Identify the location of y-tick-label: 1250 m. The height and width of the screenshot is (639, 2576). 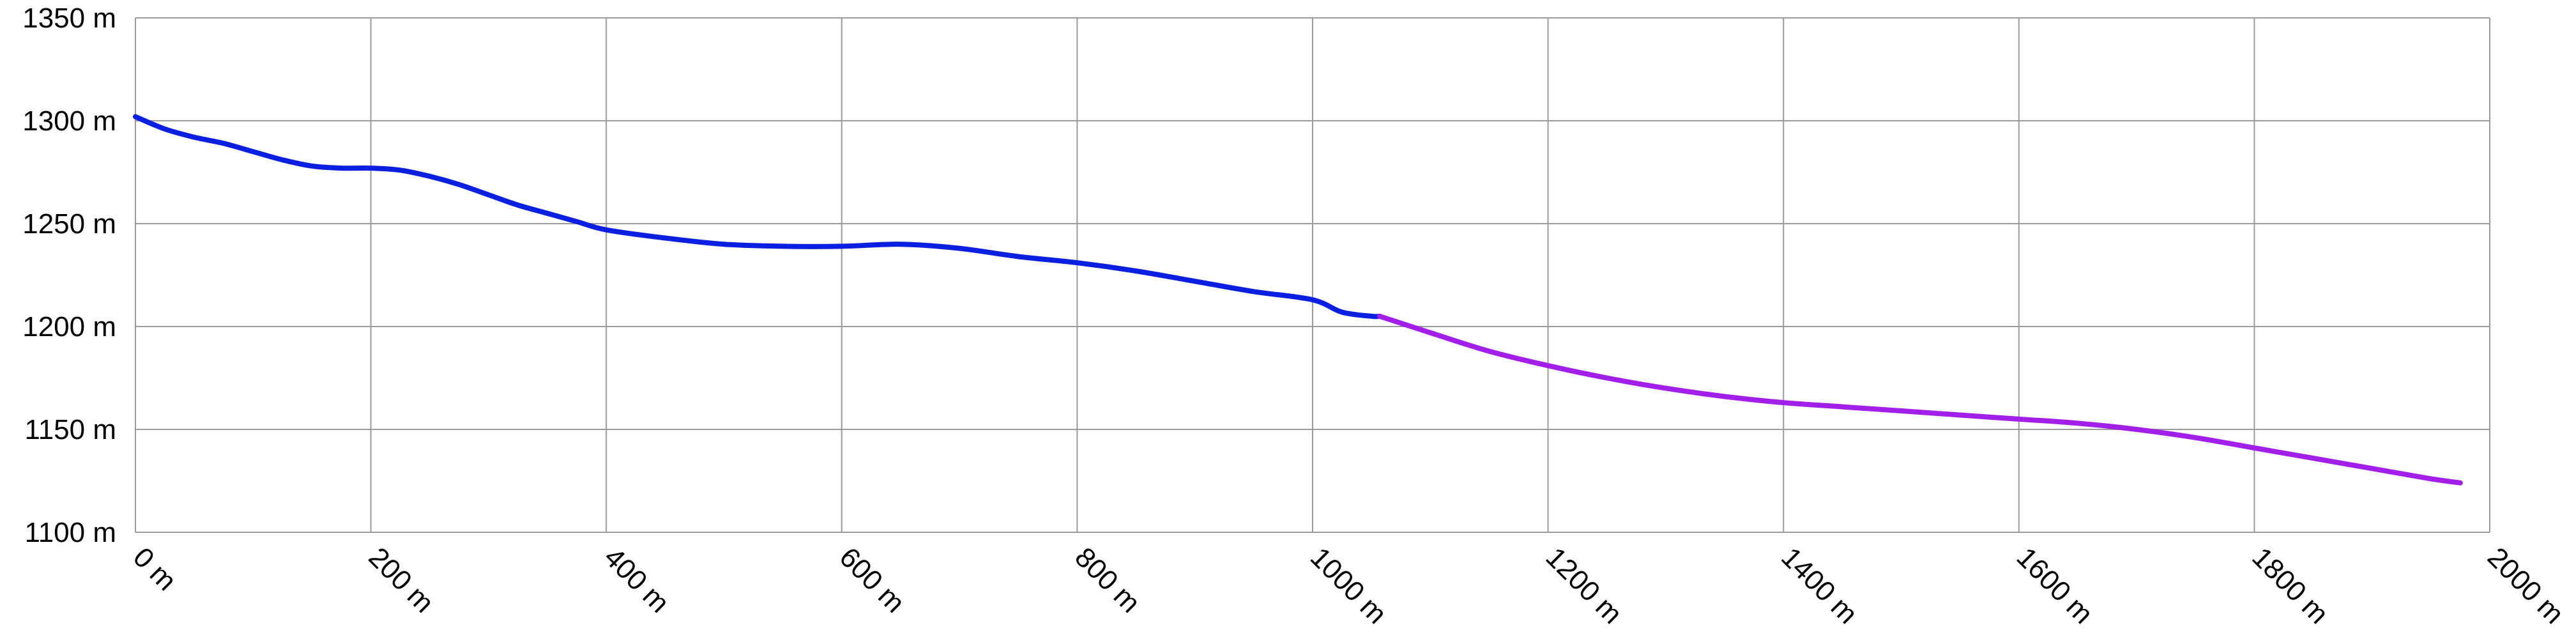
(69, 224).